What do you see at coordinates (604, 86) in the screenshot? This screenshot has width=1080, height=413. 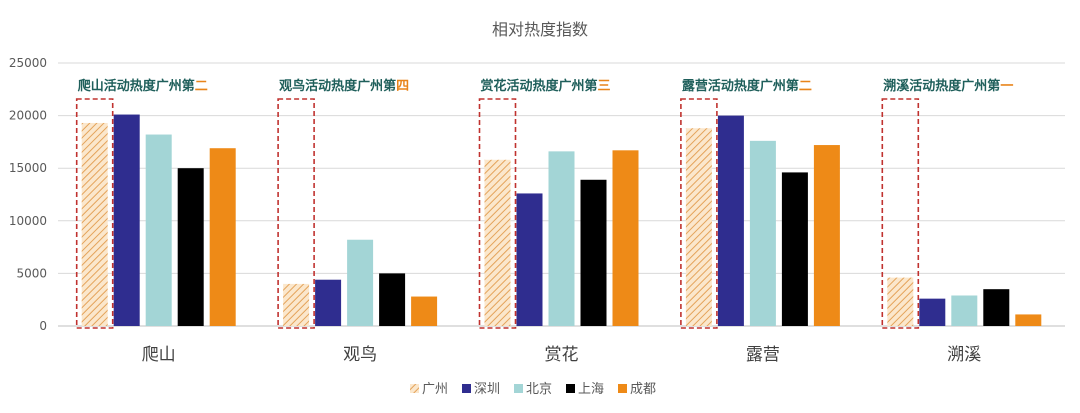 I see `annotation-rank: 三` at bounding box center [604, 86].